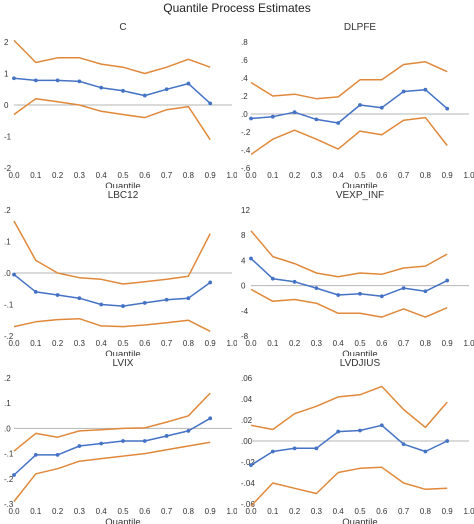  I want to click on y-tick-label: -2, so click(8, 168).